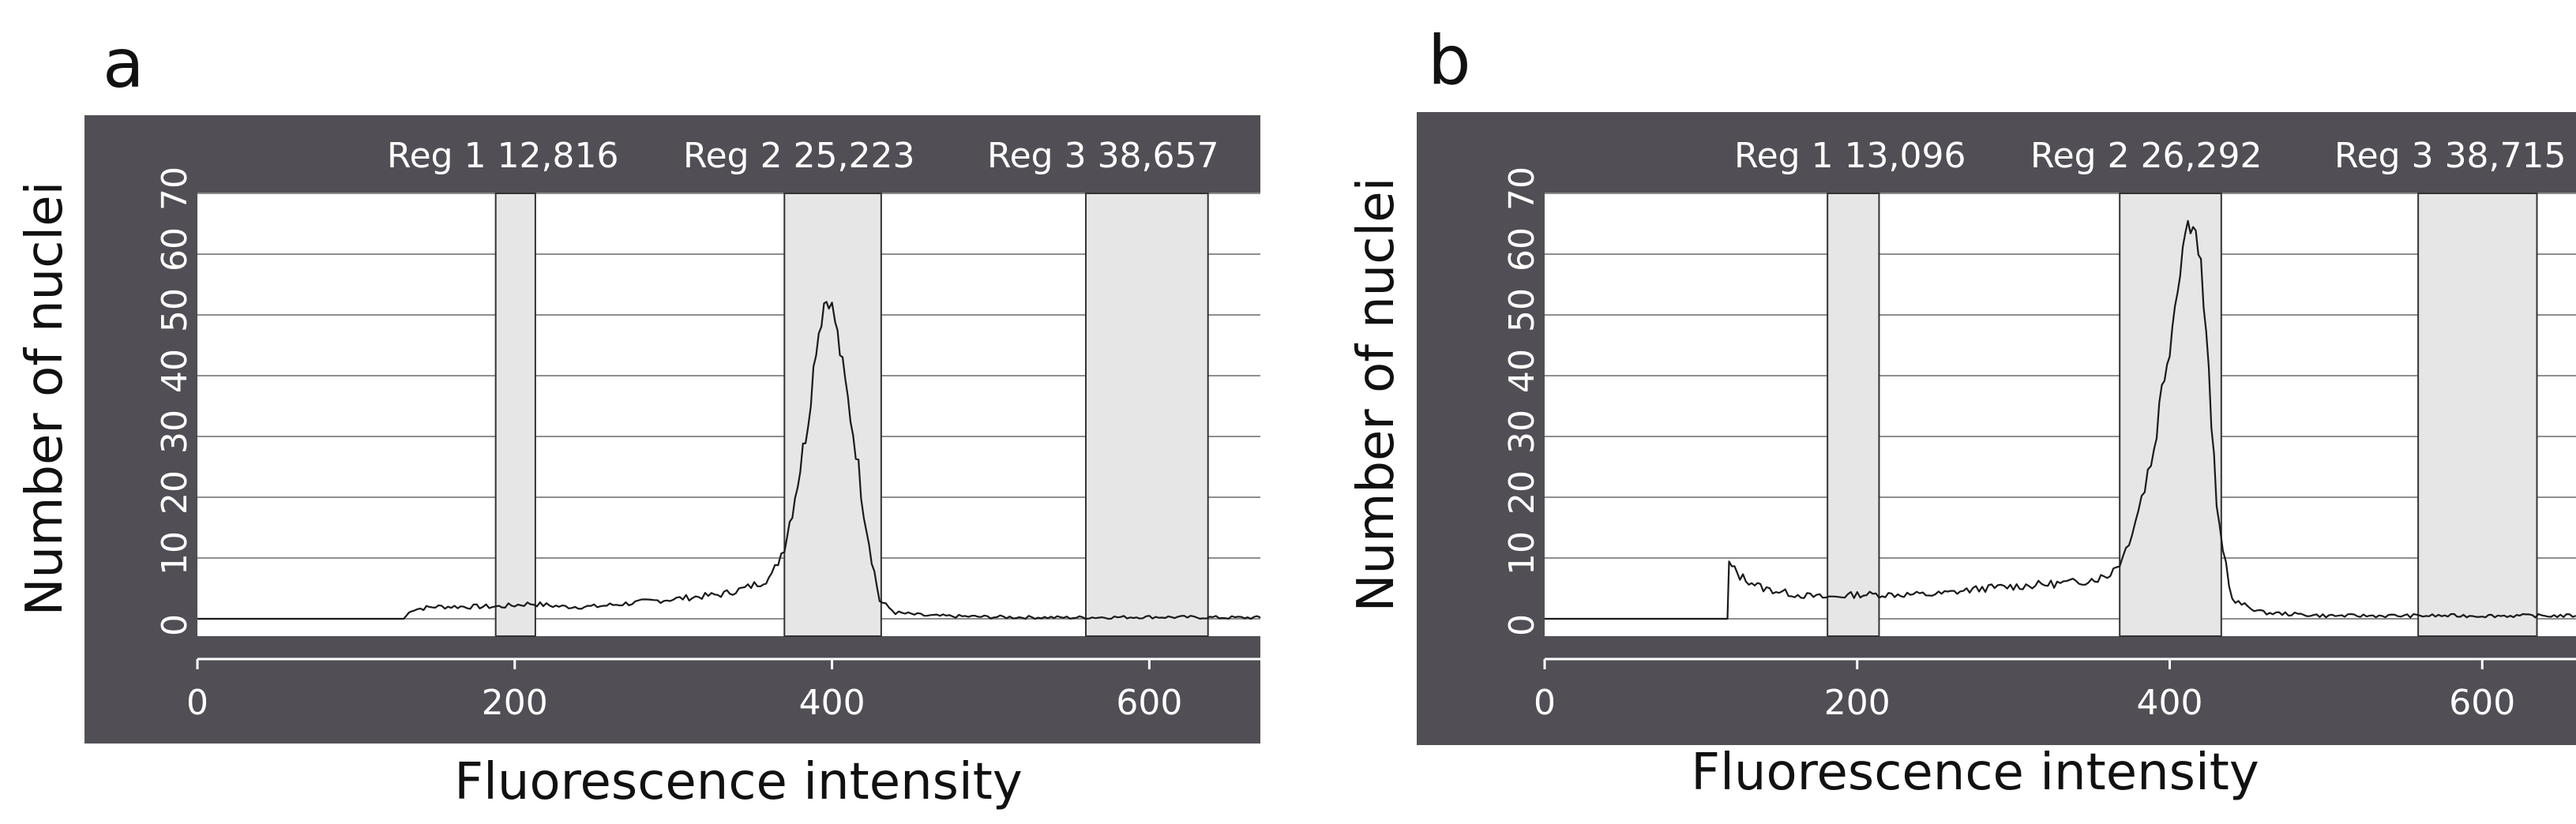 This screenshot has height=824, width=2576. Describe the element at coordinates (1103, 156) in the screenshot. I see `region-label-3: Reg 3 38,657` at that location.